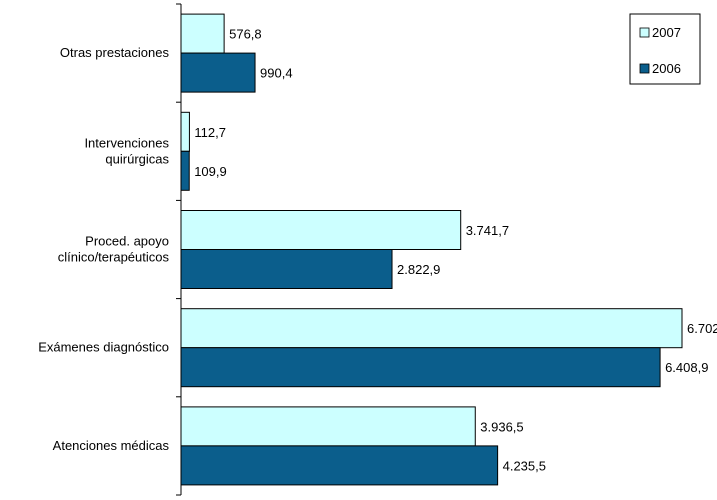 This screenshot has width=717, height=500. I want to click on data-label-2006: 6.408,9, so click(686, 367).